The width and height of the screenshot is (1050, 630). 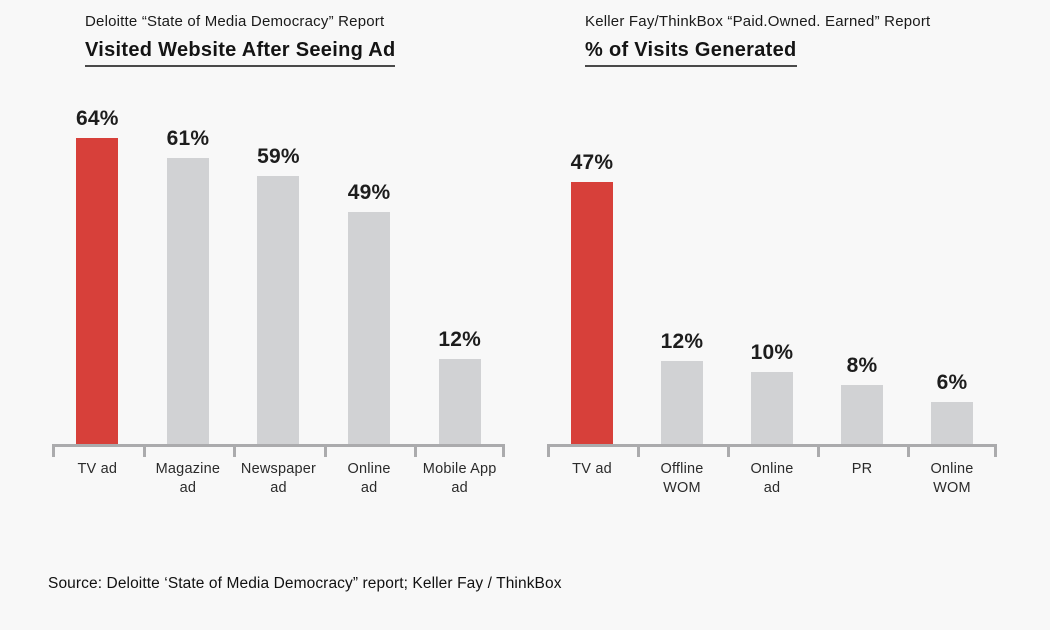 I want to click on bar-mobile-app-ad, so click(x=459, y=401).